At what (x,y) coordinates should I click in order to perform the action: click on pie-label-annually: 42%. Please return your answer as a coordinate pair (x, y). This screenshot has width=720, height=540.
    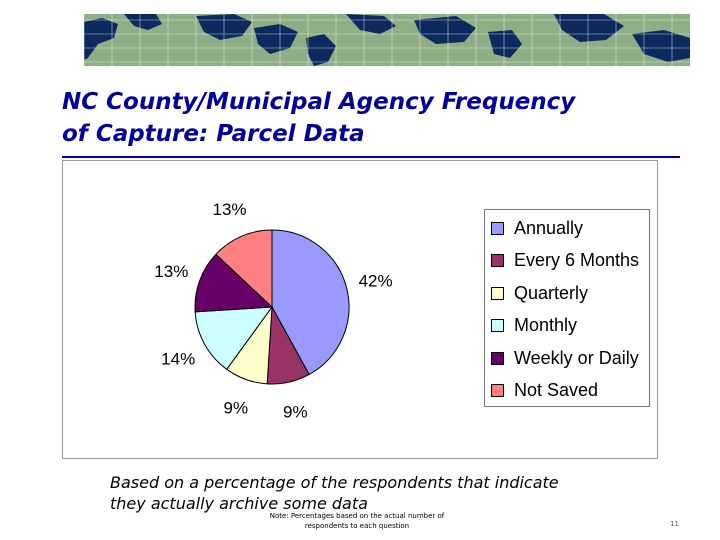
    Looking at the image, I should click on (376, 280).